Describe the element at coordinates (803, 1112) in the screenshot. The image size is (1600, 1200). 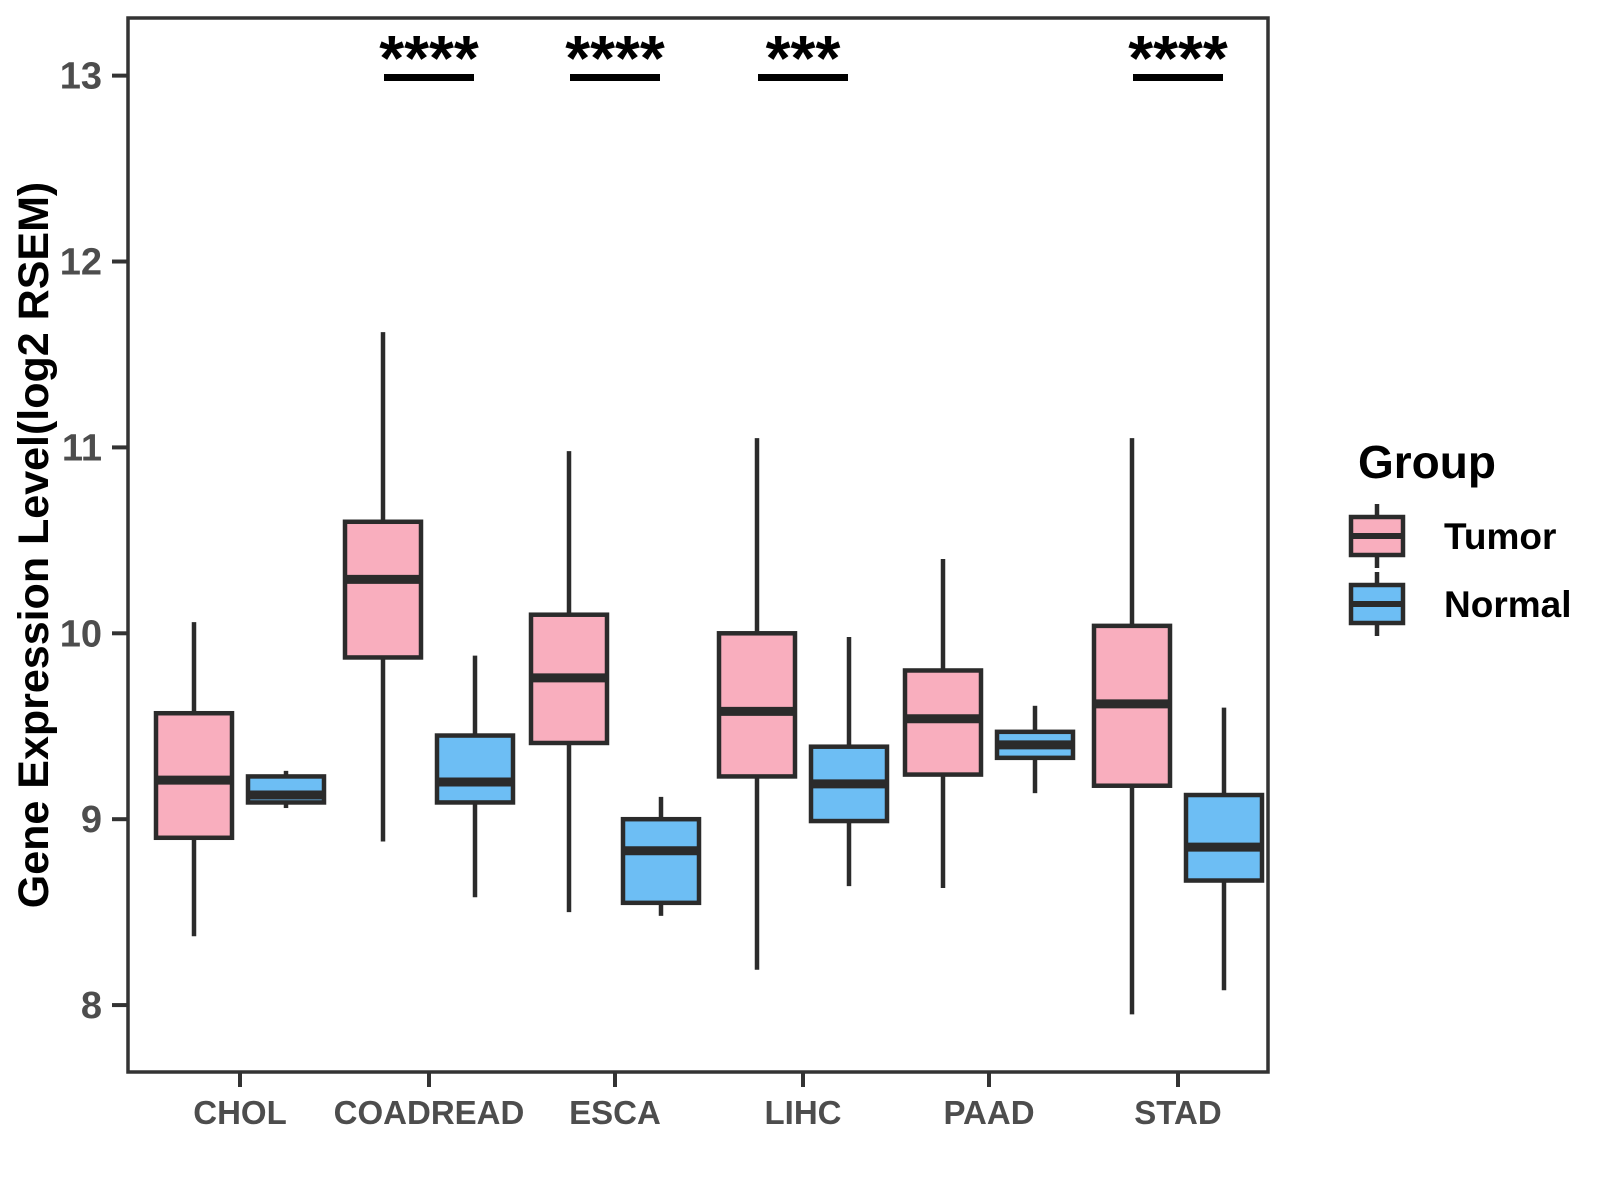
I see `x-tick-label-lihc: LIHC` at that location.